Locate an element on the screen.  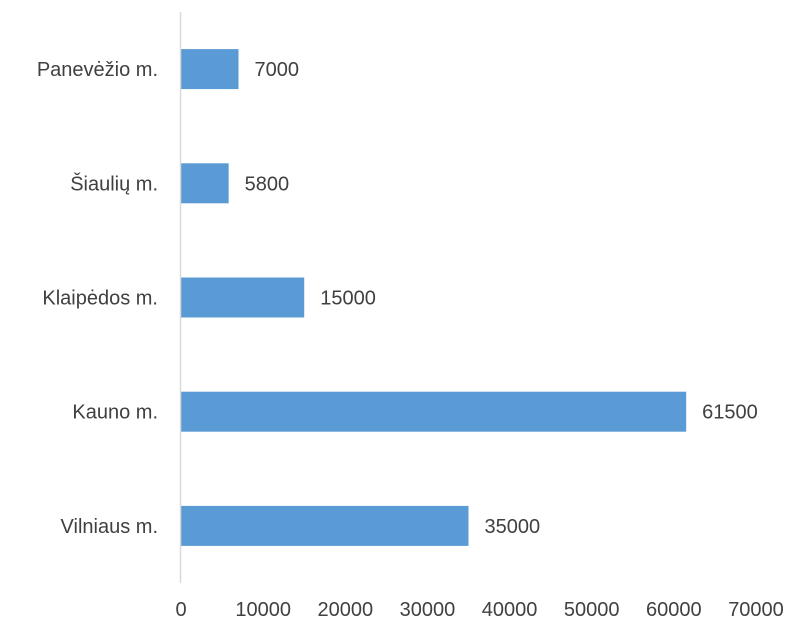
x-tick-label: 20000 is located at coordinates (345, 610).